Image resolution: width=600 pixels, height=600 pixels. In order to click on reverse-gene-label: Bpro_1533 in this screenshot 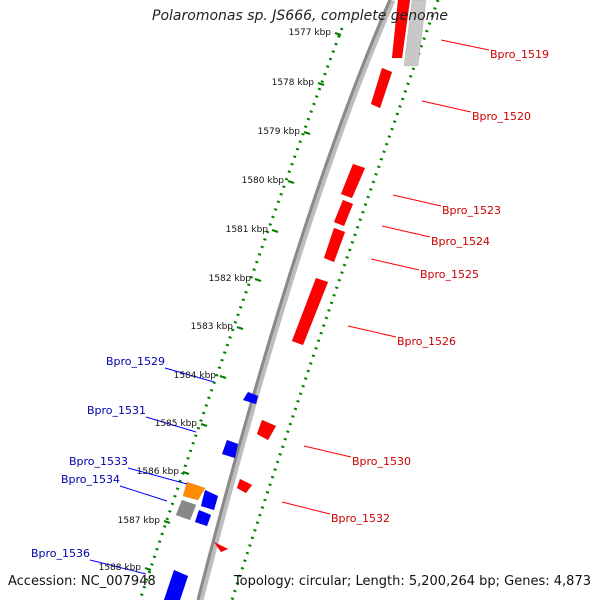, I will do `click(98, 461)`.